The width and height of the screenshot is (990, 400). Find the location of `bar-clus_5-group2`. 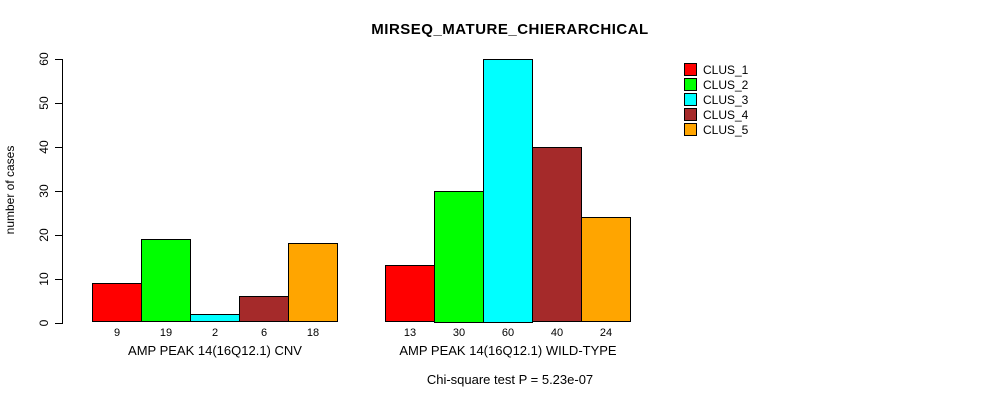

bar-clus_5-group2 is located at coordinates (606, 270).